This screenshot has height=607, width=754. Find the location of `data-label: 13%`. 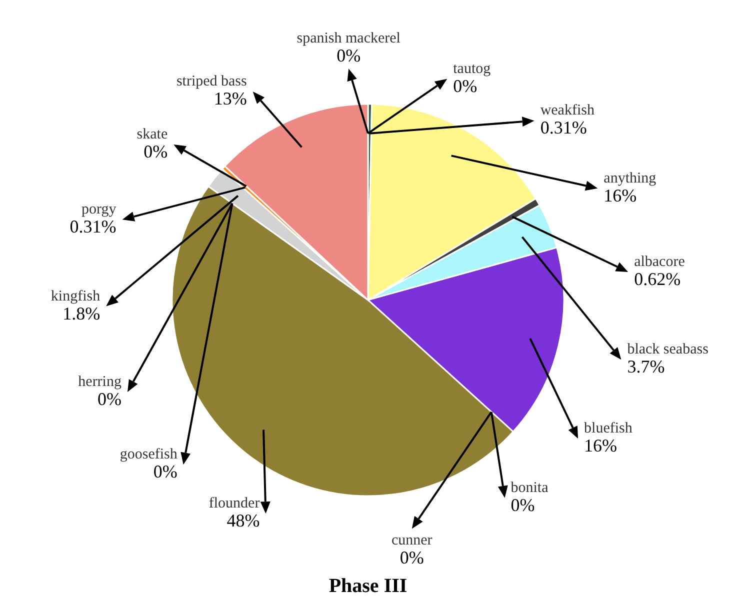

data-label: 13% is located at coordinates (230, 98).